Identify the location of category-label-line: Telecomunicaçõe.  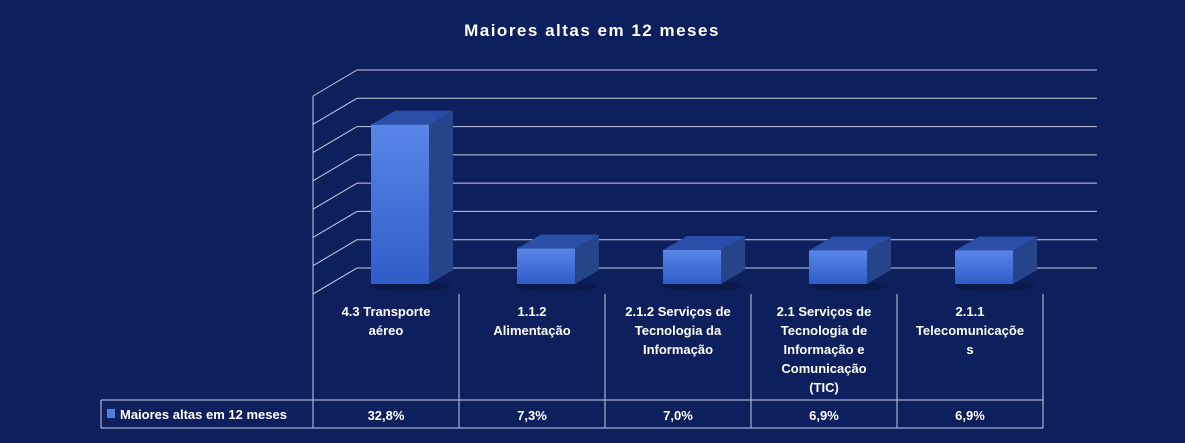
(970, 330).